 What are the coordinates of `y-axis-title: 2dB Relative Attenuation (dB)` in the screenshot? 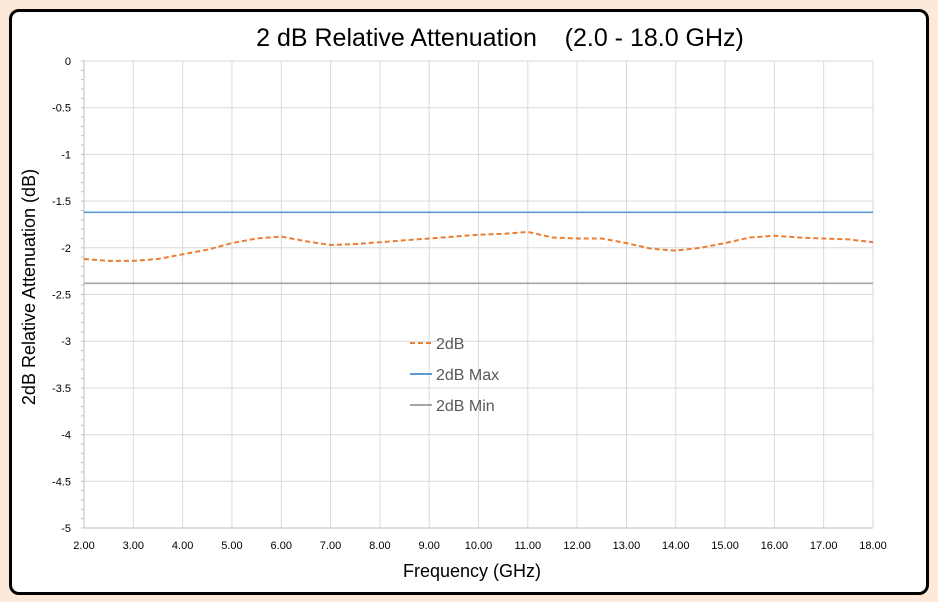 It's located at (29, 287).